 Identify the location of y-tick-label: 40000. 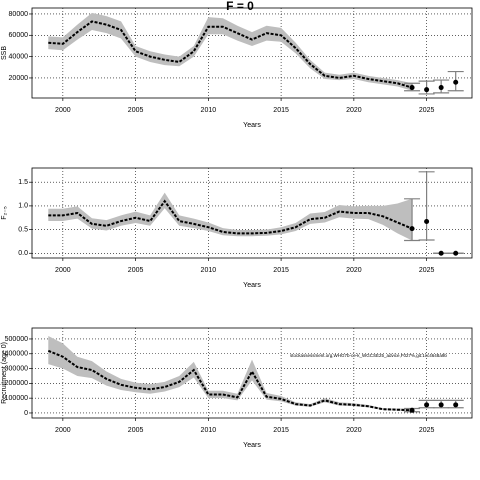
(19, 56).